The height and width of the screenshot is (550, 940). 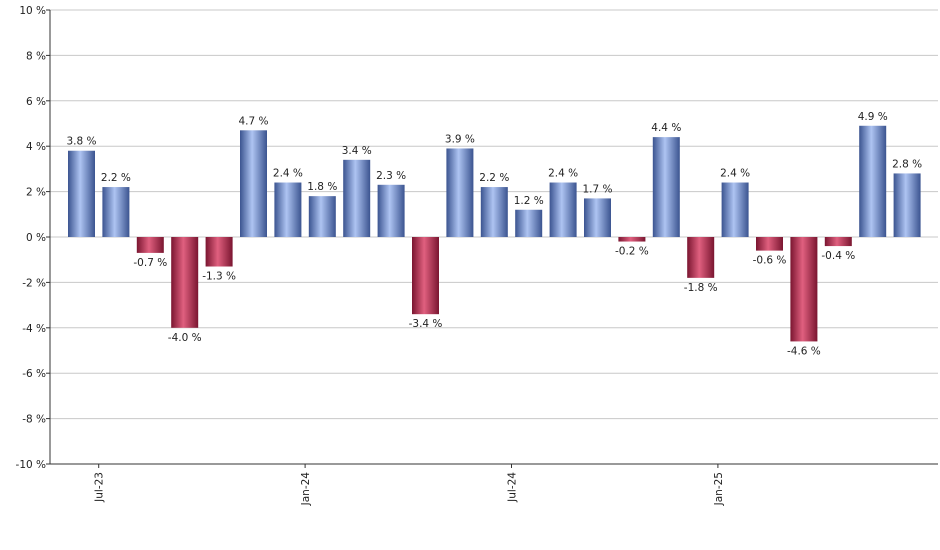 What do you see at coordinates (907, 164) in the screenshot?
I see `data-label: 2.8 %` at bounding box center [907, 164].